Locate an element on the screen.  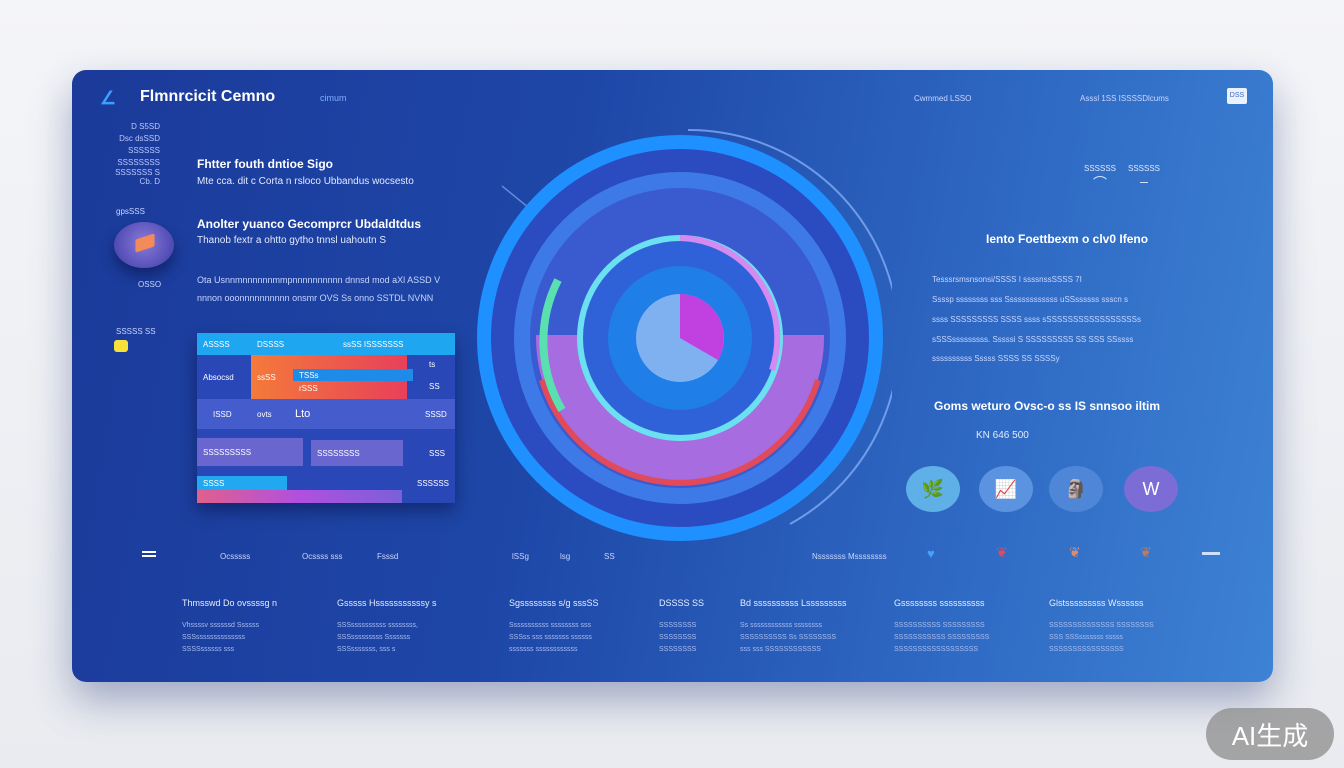
icon-tile: SSSSSS ⌒ is located at coordinates (1100, 178).